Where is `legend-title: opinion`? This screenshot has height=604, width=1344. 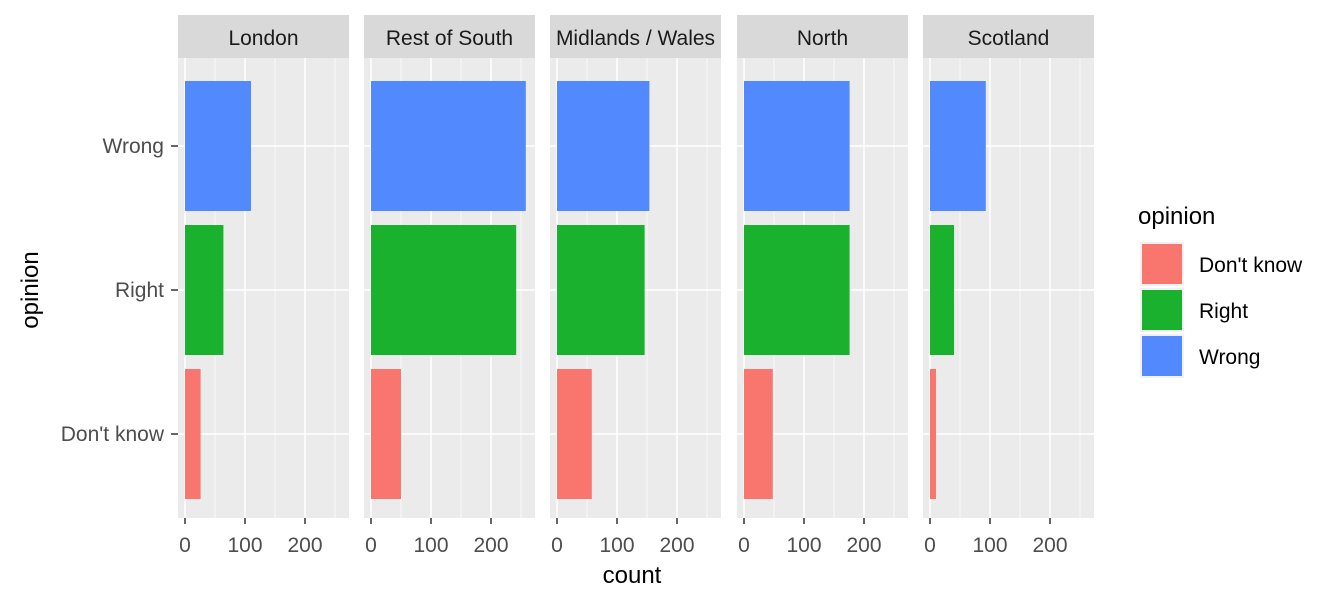
legend-title: opinion is located at coordinates (1176, 216).